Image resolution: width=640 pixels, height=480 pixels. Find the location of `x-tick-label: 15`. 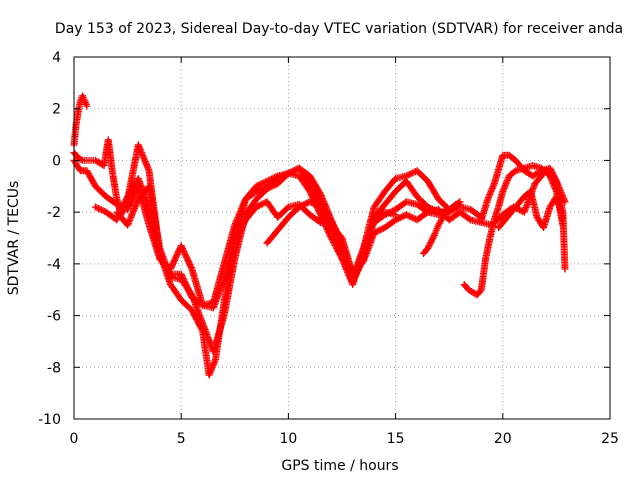

x-tick-label: 15 is located at coordinates (396, 439).